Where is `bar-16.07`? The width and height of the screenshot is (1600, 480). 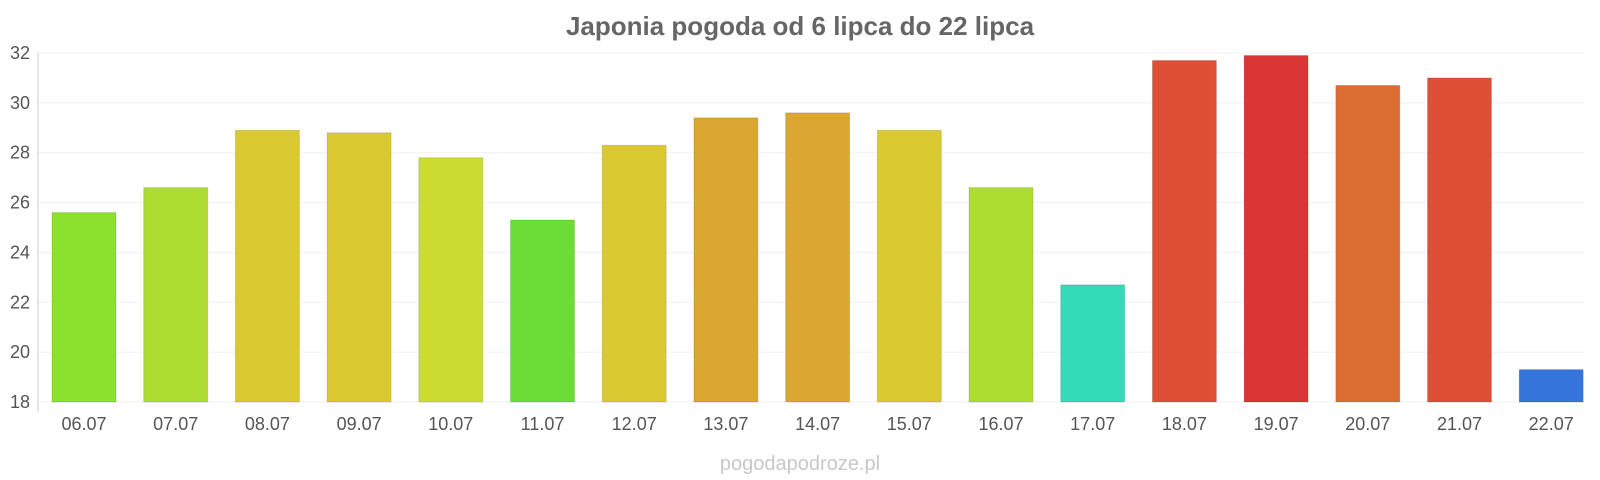
bar-16.07 is located at coordinates (1001, 295).